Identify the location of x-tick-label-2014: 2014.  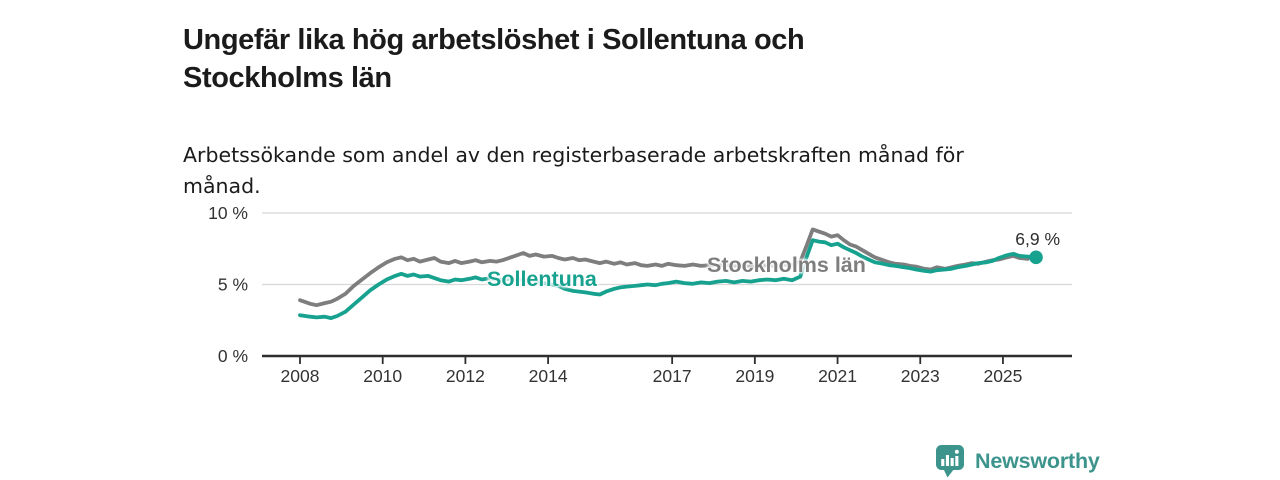
(548, 376).